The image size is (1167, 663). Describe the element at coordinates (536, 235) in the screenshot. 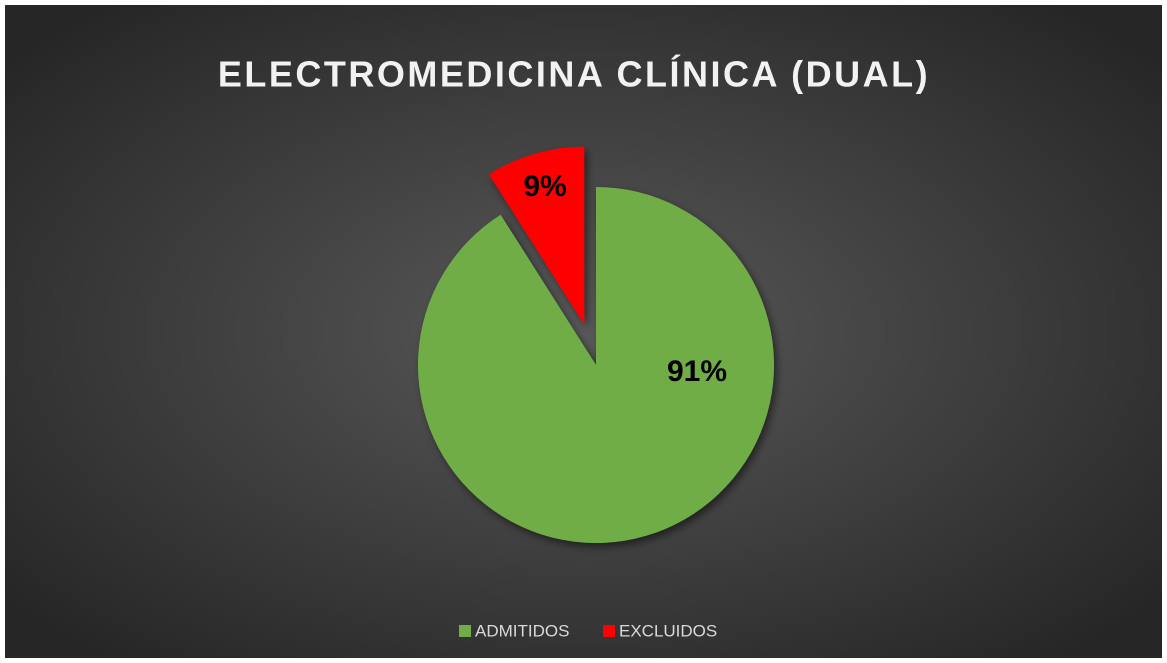

I see `pie-slice` at that location.